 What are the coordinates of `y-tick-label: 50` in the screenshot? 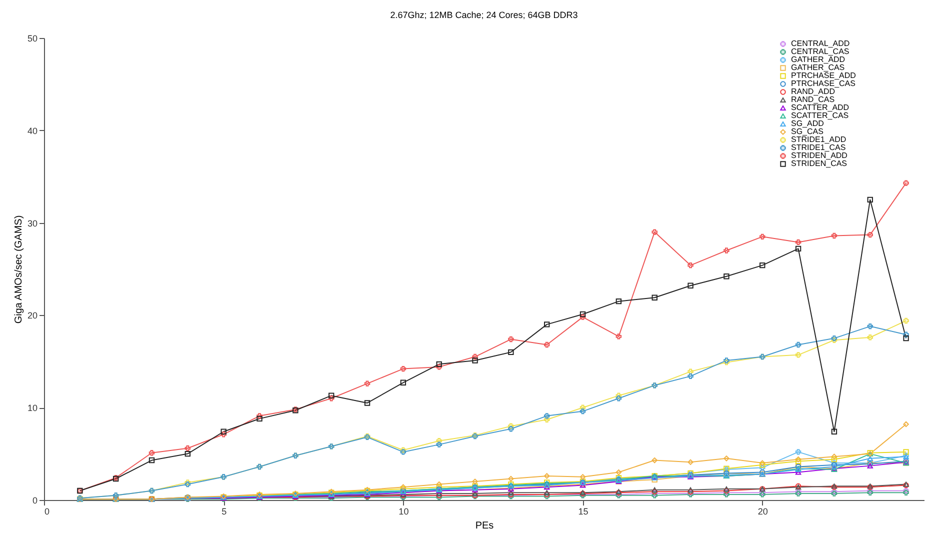 It's located at (32, 39).